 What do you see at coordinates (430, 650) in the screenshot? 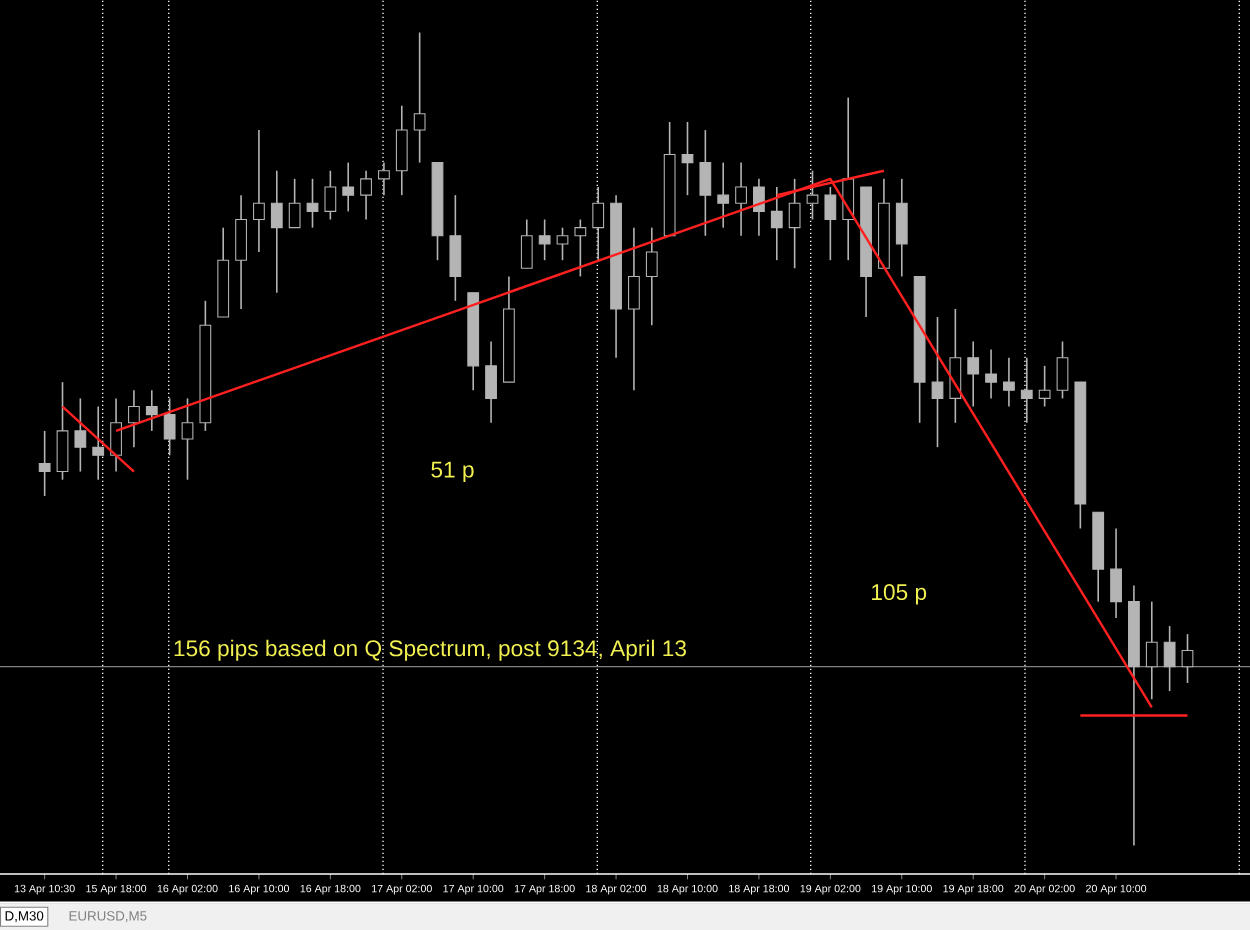
I see `annotation: 156 pips based on Q Spectrum, post 9134, April 13` at bounding box center [430, 650].